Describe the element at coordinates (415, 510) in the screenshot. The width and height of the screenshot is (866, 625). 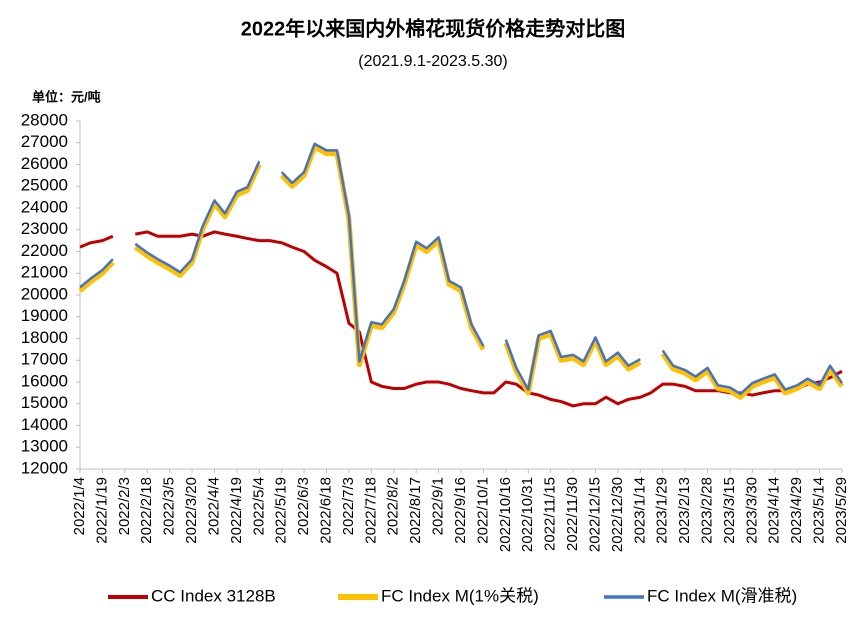
I see `x-tick-label: 2022/8/17` at that location.